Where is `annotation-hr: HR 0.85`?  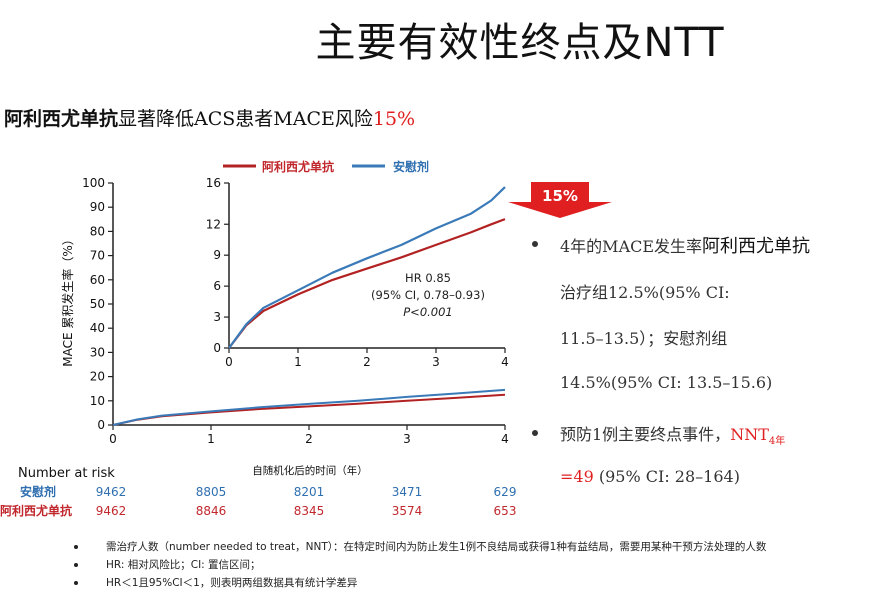 annotation-hr: HR 0.85 is located at coordinates (428, 278).